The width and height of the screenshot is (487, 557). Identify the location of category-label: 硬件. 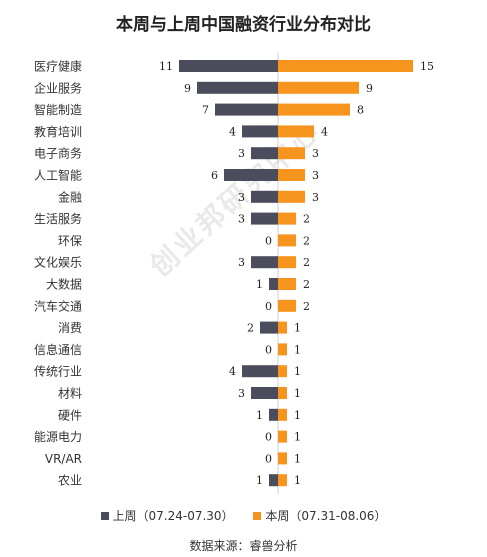
(70, 415).